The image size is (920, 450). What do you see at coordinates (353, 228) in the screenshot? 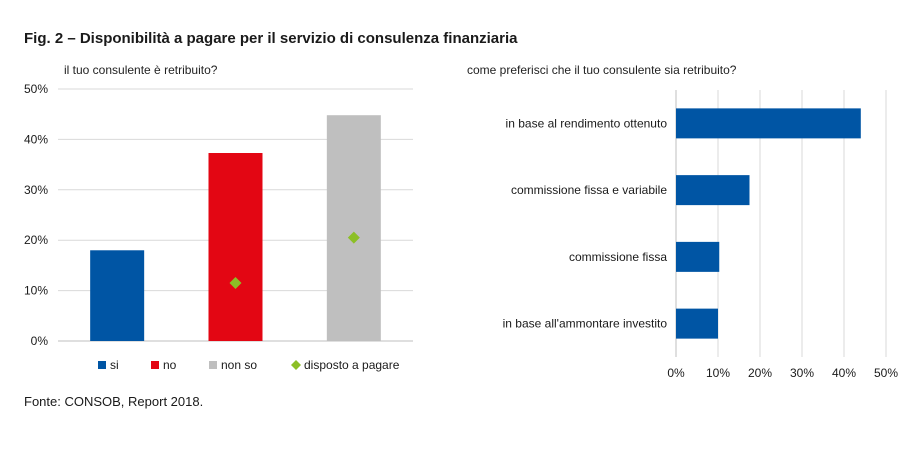
I see `bar-non-so` at bounding box center [353, 228].